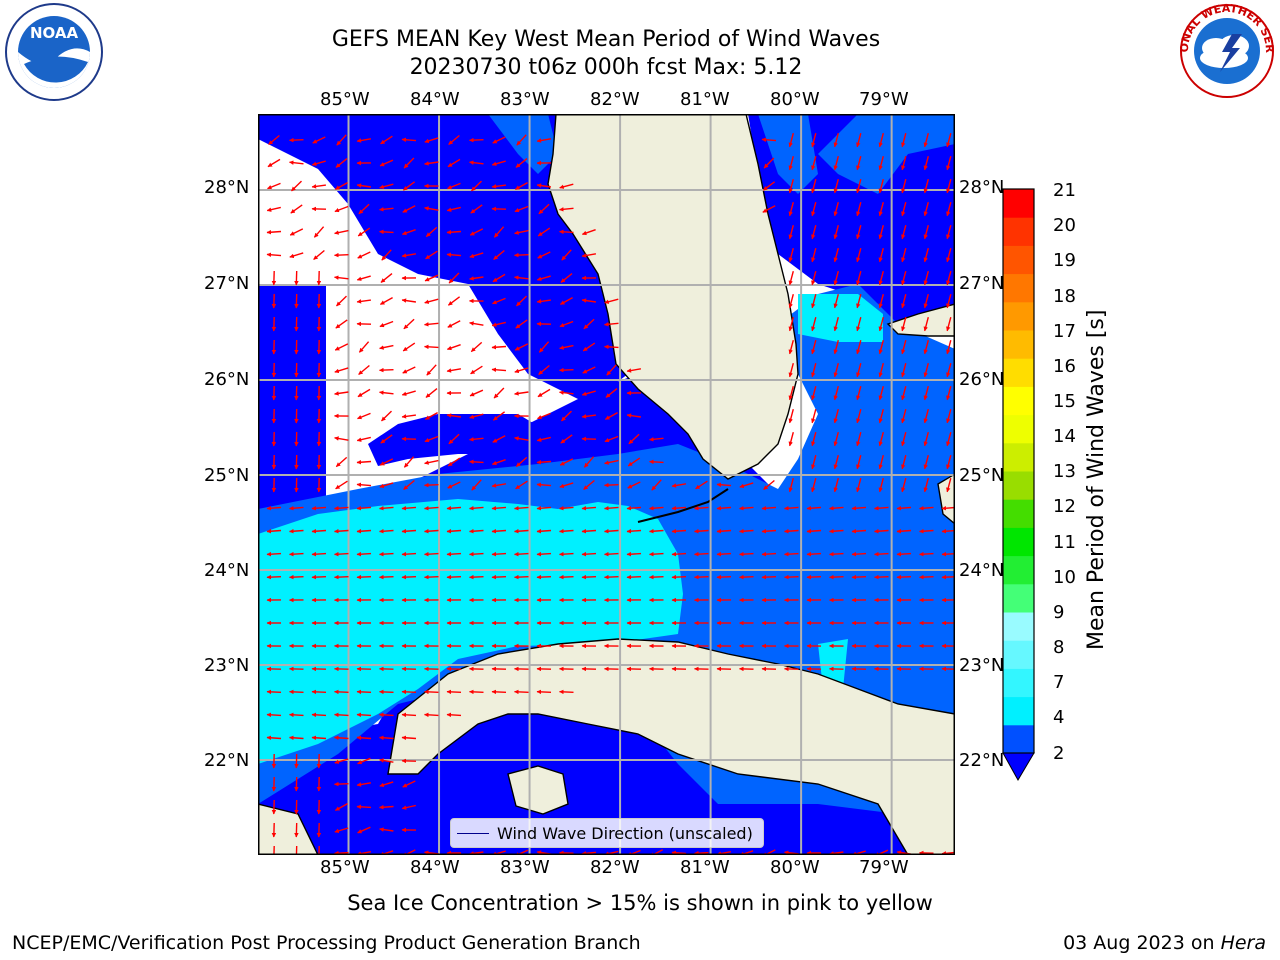 The width and height of the screenshot is (1280, 960). I want to click on lon-label-top-0: 85°W, so click(345, 99).